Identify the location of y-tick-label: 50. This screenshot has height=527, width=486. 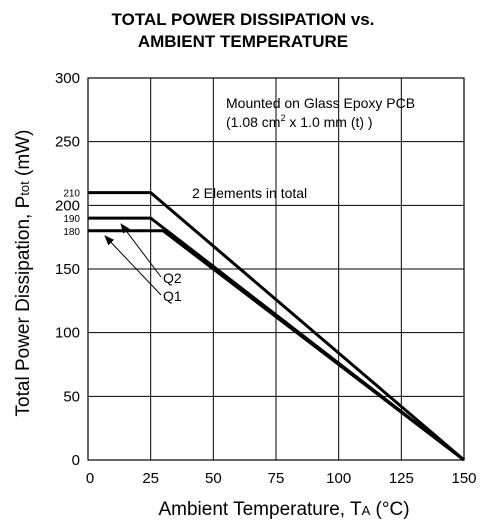
(71, 396).